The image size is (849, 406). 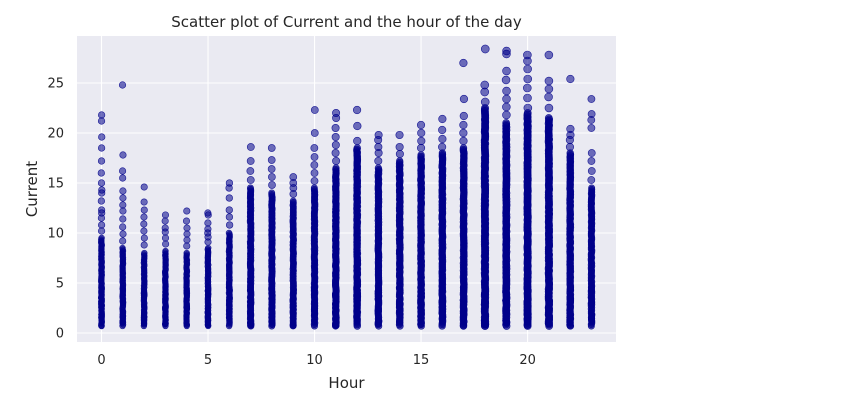 What do you see at coordinates (527, 360) in the screenshot?
I see `x-tick-label: 20` at bounding box center [527, 360].